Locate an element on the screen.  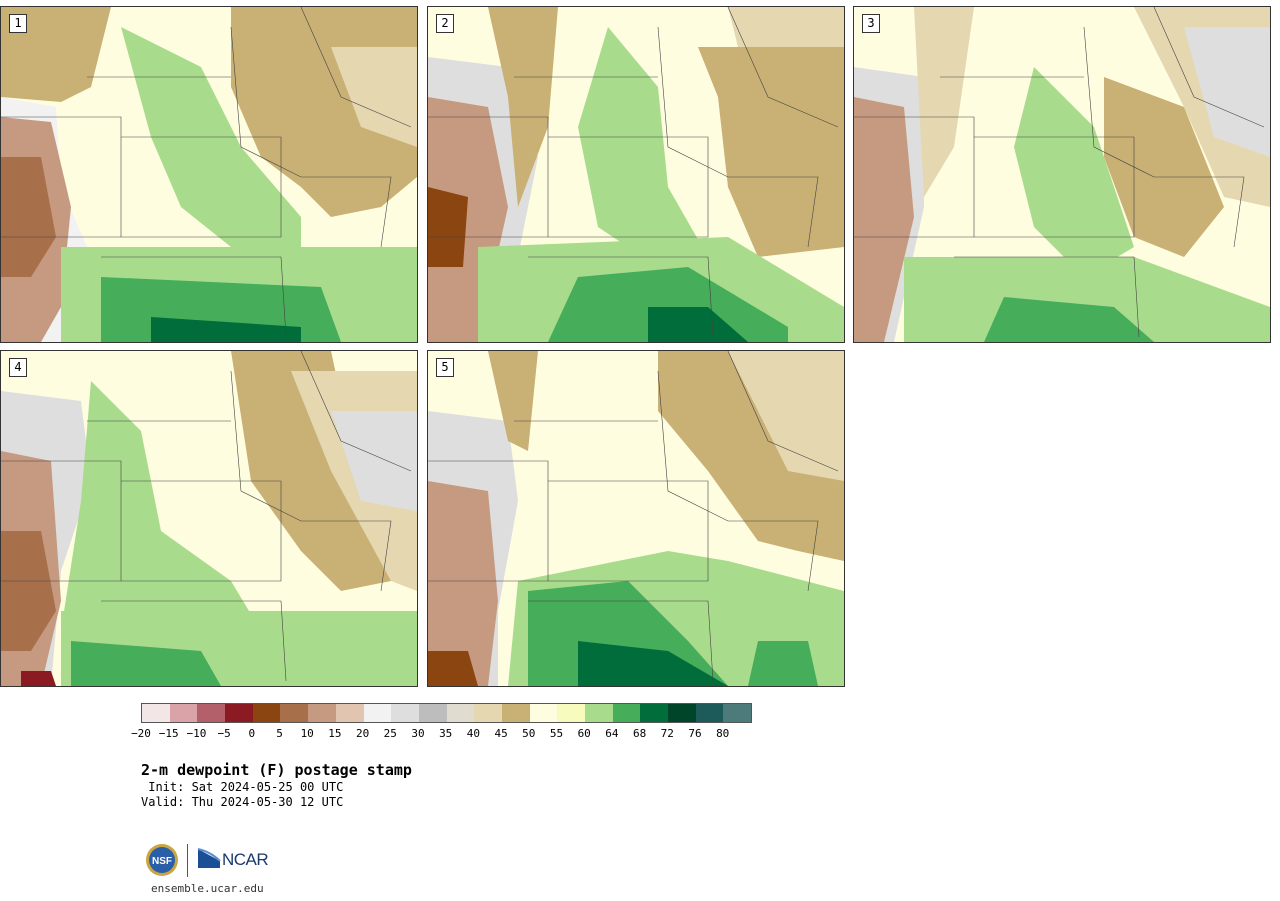
ensemble-member-map-5: 5 is located at coordinates (636, 518).